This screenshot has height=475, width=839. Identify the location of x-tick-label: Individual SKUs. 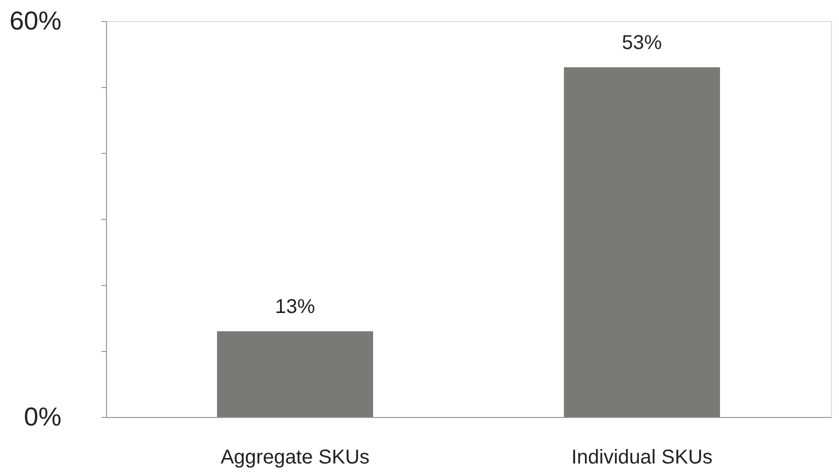
(642, 457).